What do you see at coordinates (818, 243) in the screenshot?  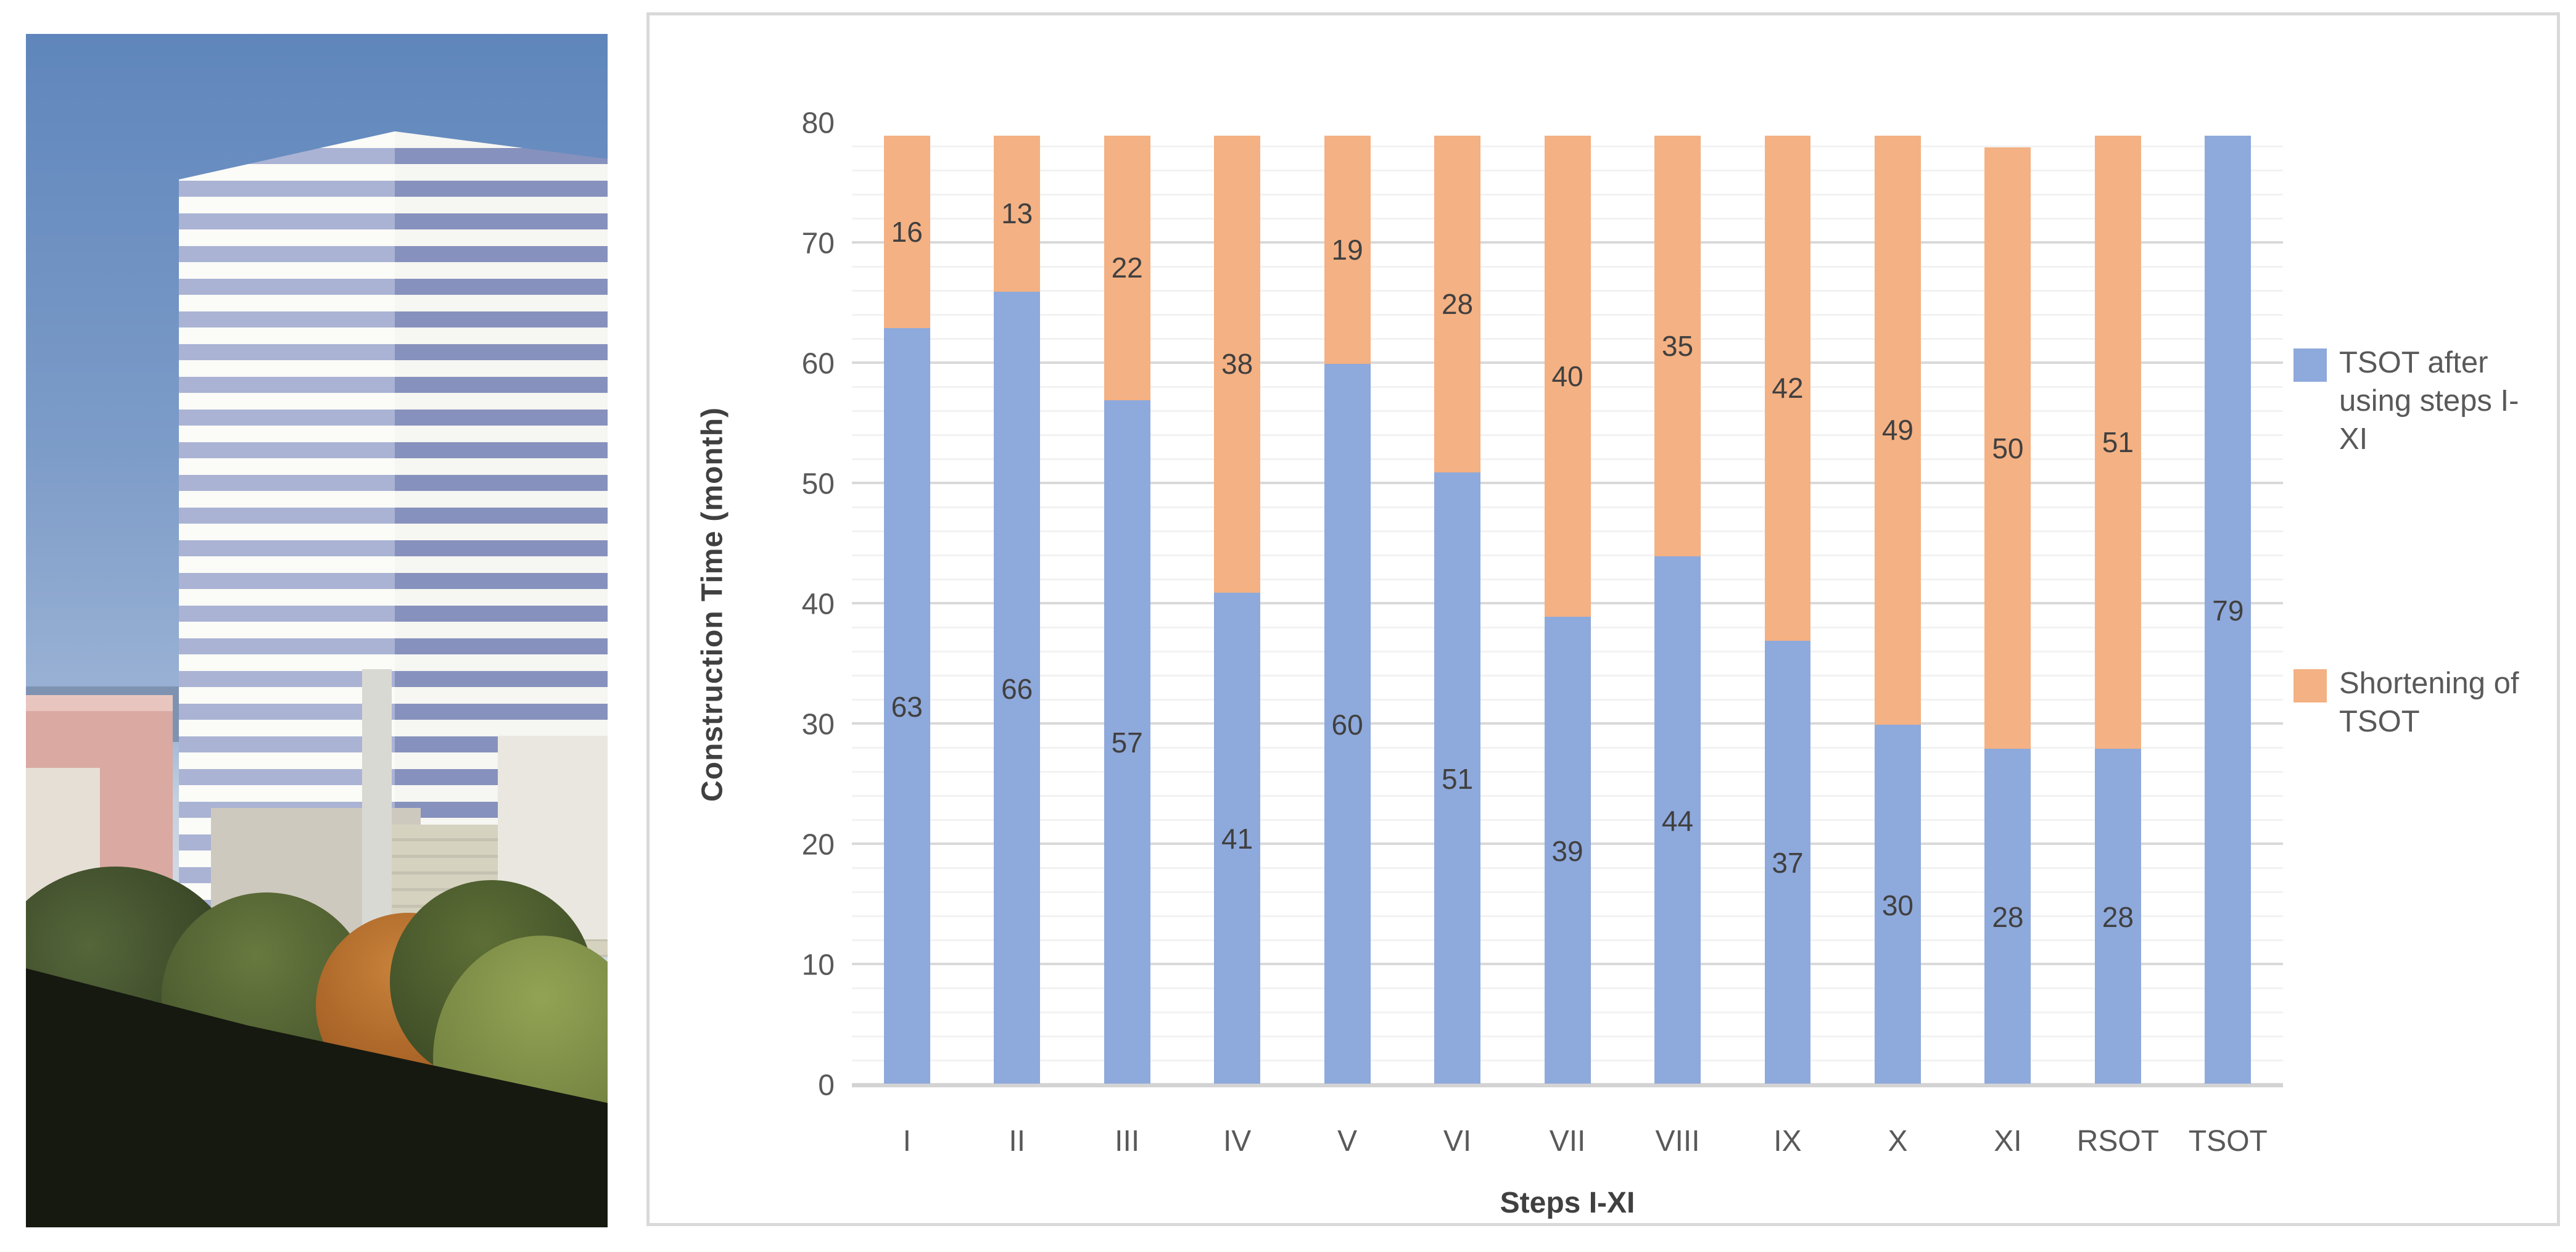 I see `y-tick-label: 70` at bounding box center [818, 243].